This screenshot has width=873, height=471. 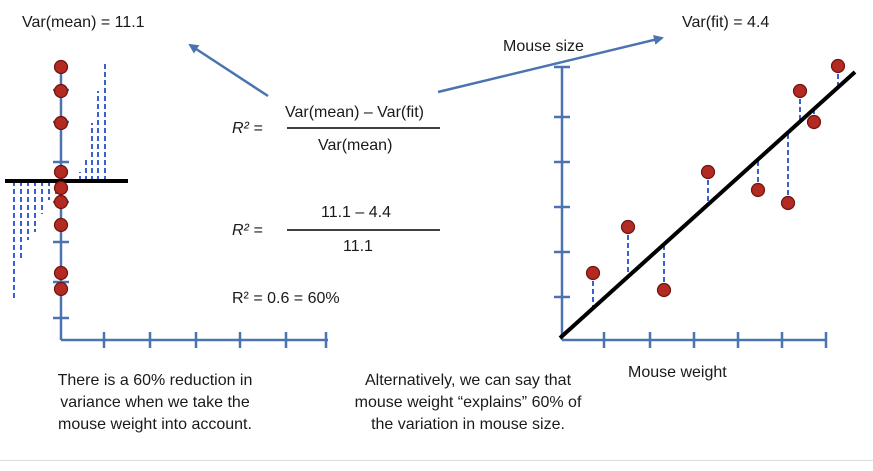 I want to click on right-residual-lines, so click(x=715, y=187).